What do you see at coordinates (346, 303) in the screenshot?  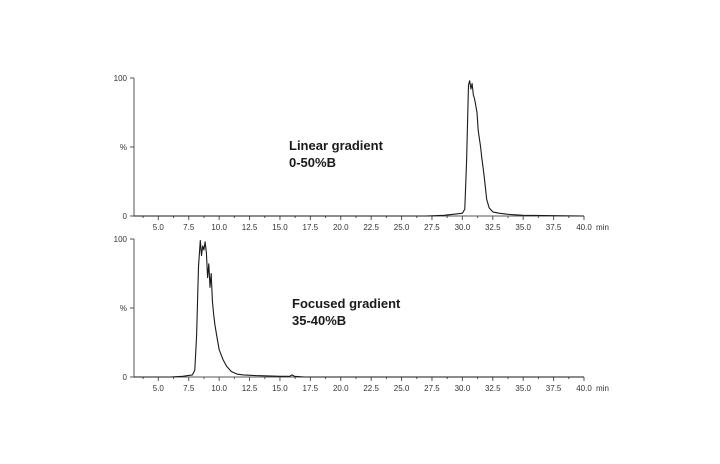 I see `panel-annotation-line: Focused gradient` at bounding box center [346, 303].